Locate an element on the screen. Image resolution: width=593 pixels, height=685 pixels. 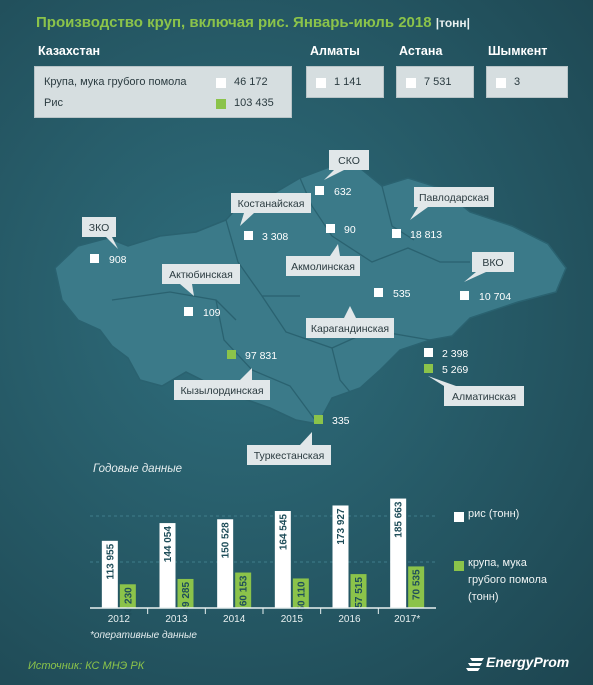
bar-value-label: 40 230 is located at coordinates (128, 602).